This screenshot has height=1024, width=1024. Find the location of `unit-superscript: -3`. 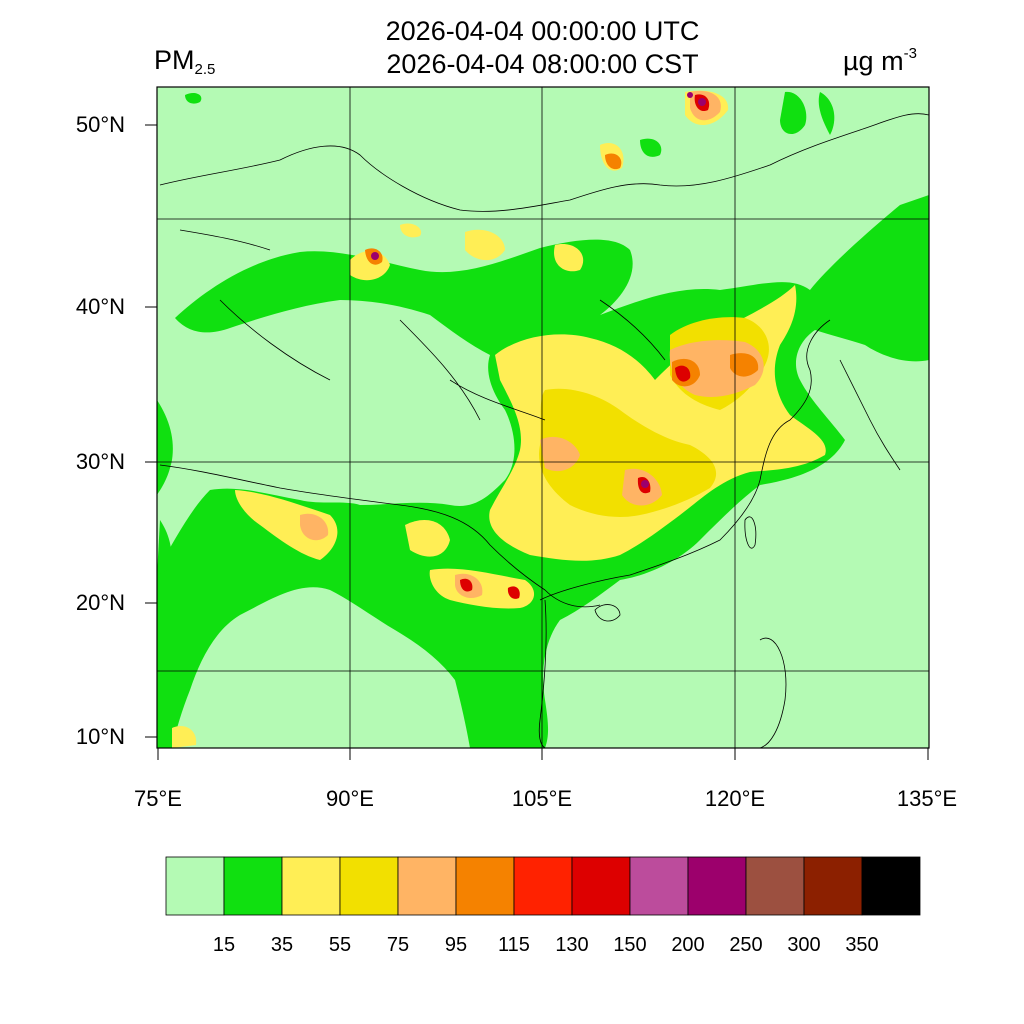

unit-superscript: -3 is located at coordinates (910, 53).